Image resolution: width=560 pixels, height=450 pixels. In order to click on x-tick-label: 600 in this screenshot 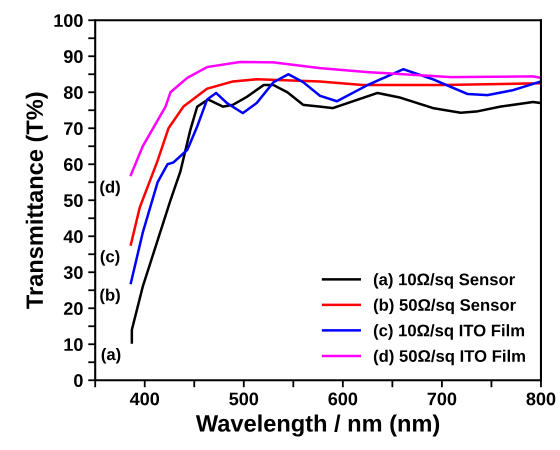, I will do `click(343, 399)`.